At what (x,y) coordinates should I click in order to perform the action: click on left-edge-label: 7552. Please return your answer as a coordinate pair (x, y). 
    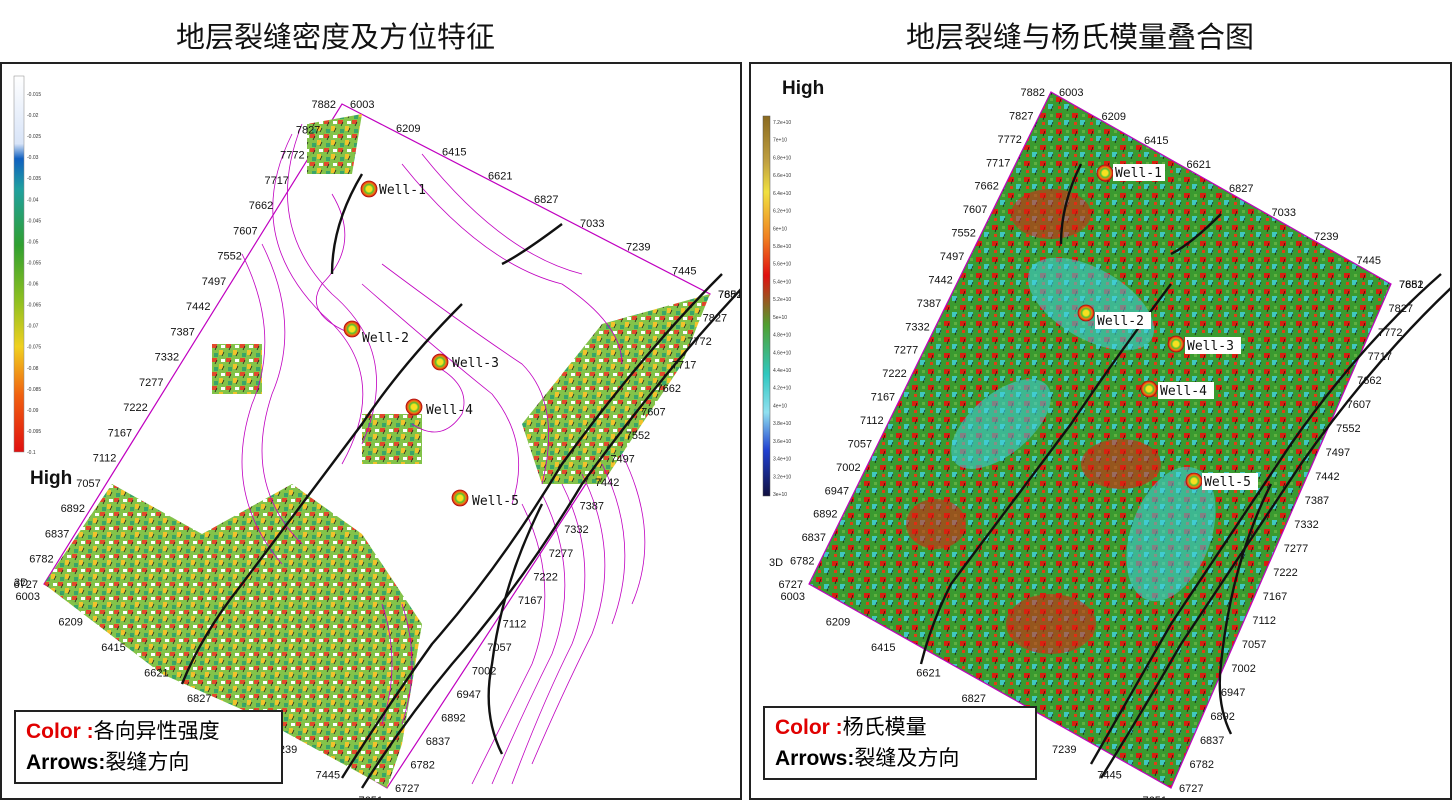
    Looking at the image, I should click on (963, 234).